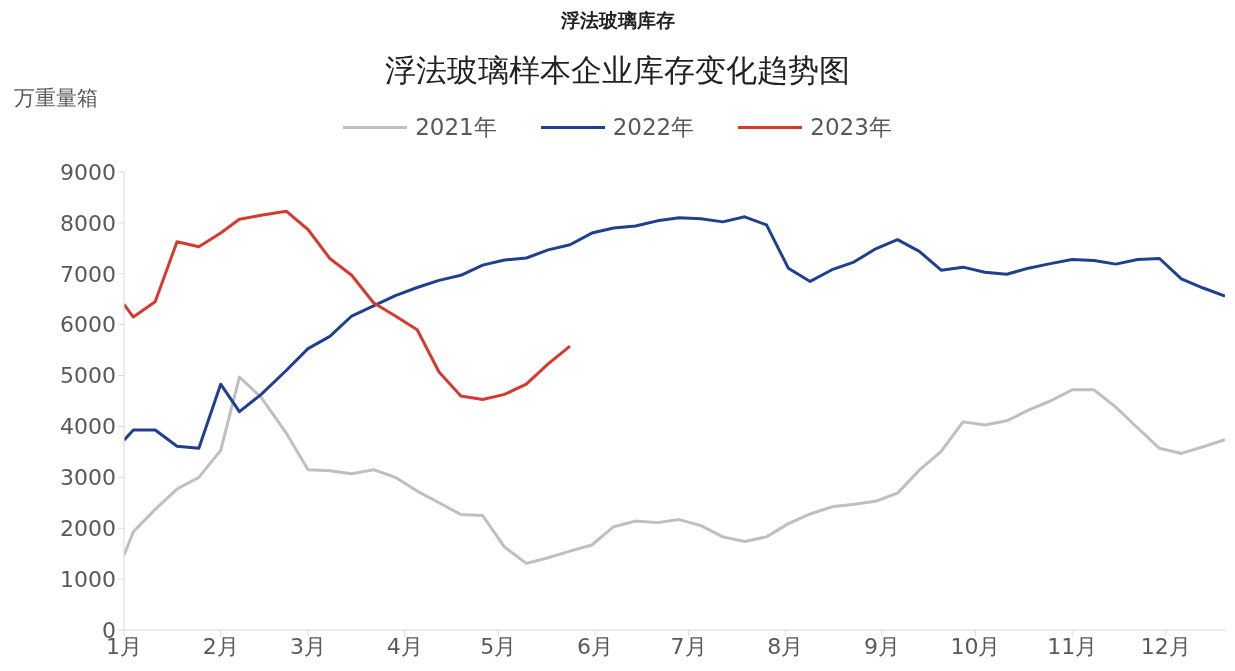 The image size is (1235, 671). I want to click on y-tick-label: 7000, so click(88, 274).